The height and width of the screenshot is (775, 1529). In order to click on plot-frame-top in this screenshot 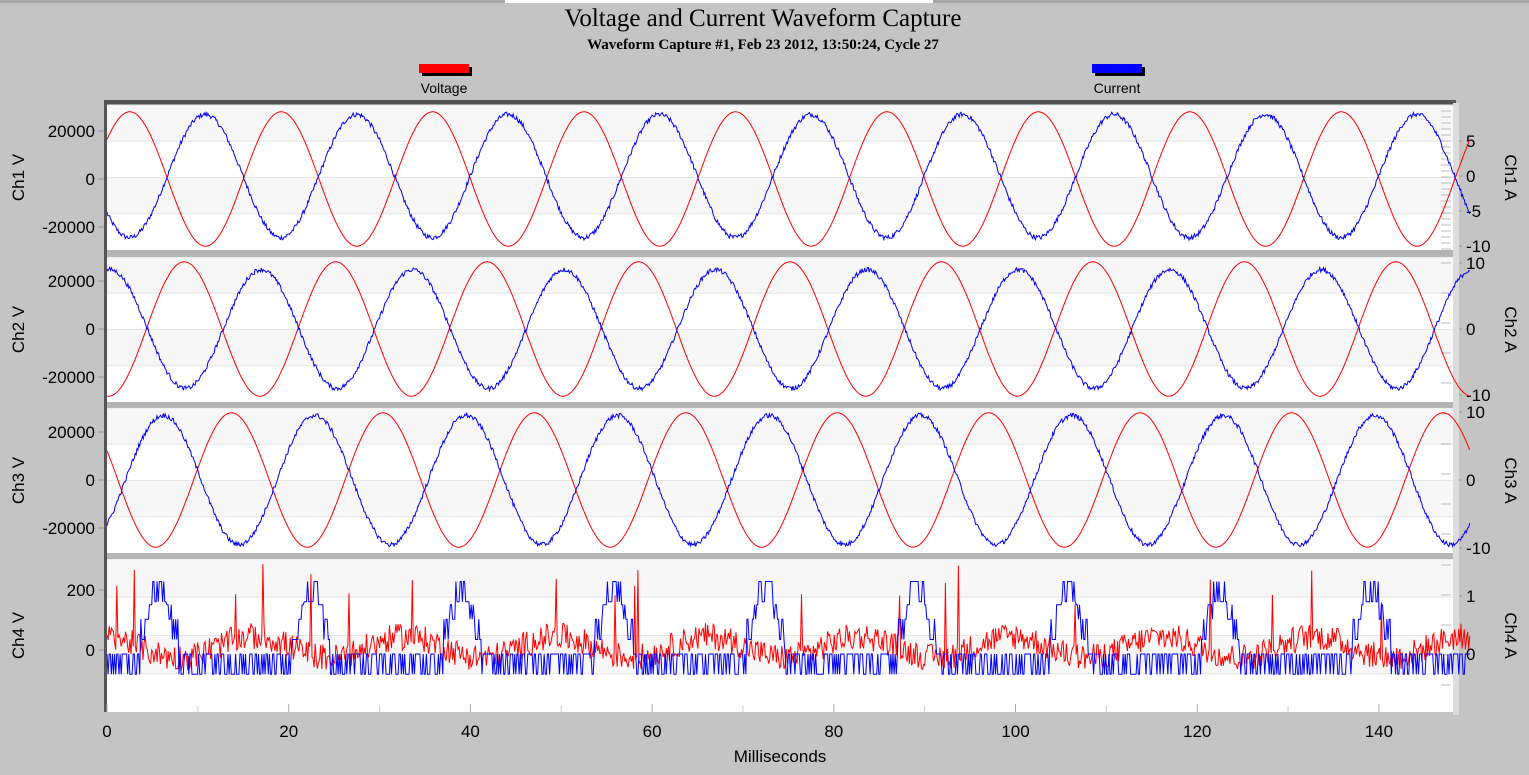, I will do `click(780, 102)`.